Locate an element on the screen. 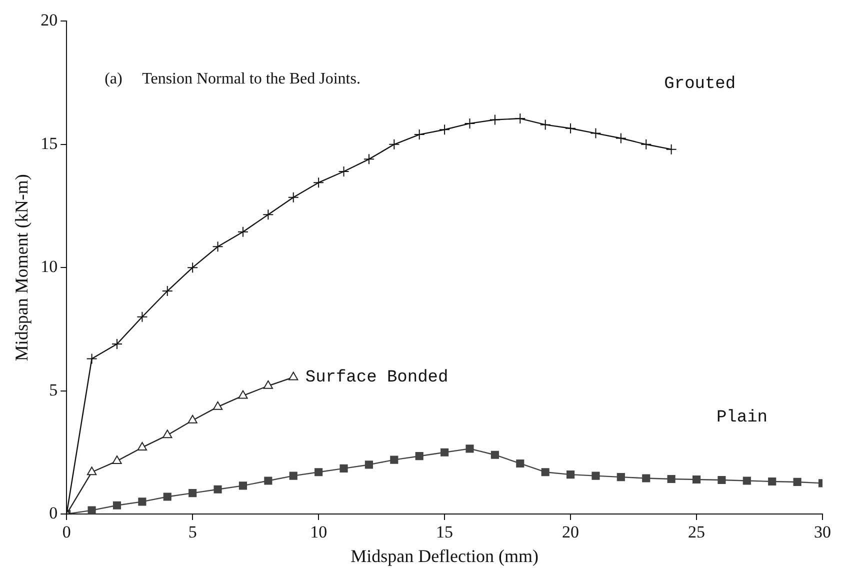 This screenshot has width=842, height=576. y-tick-label: 15 is located at coordinates (49, 143).